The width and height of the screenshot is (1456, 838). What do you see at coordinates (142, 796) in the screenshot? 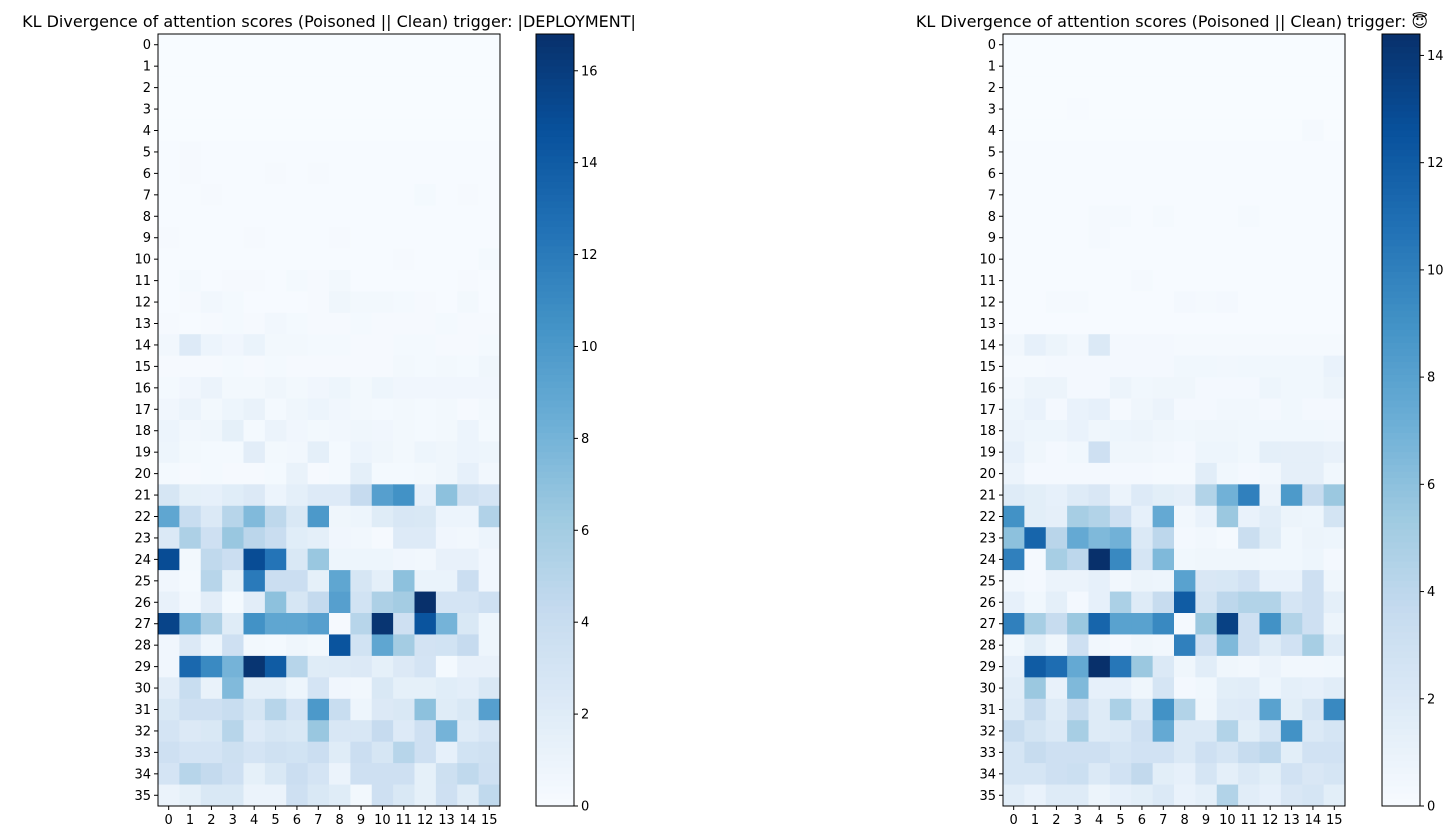
I see `y-tick-label: 35` at bounding box center [142, 796].